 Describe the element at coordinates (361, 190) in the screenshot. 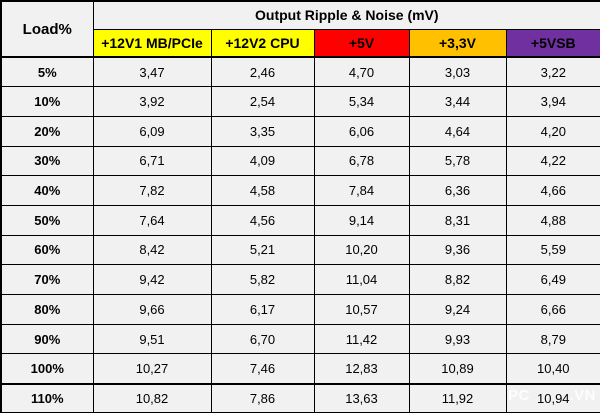

I see `value-cell: 7,84` at that location.